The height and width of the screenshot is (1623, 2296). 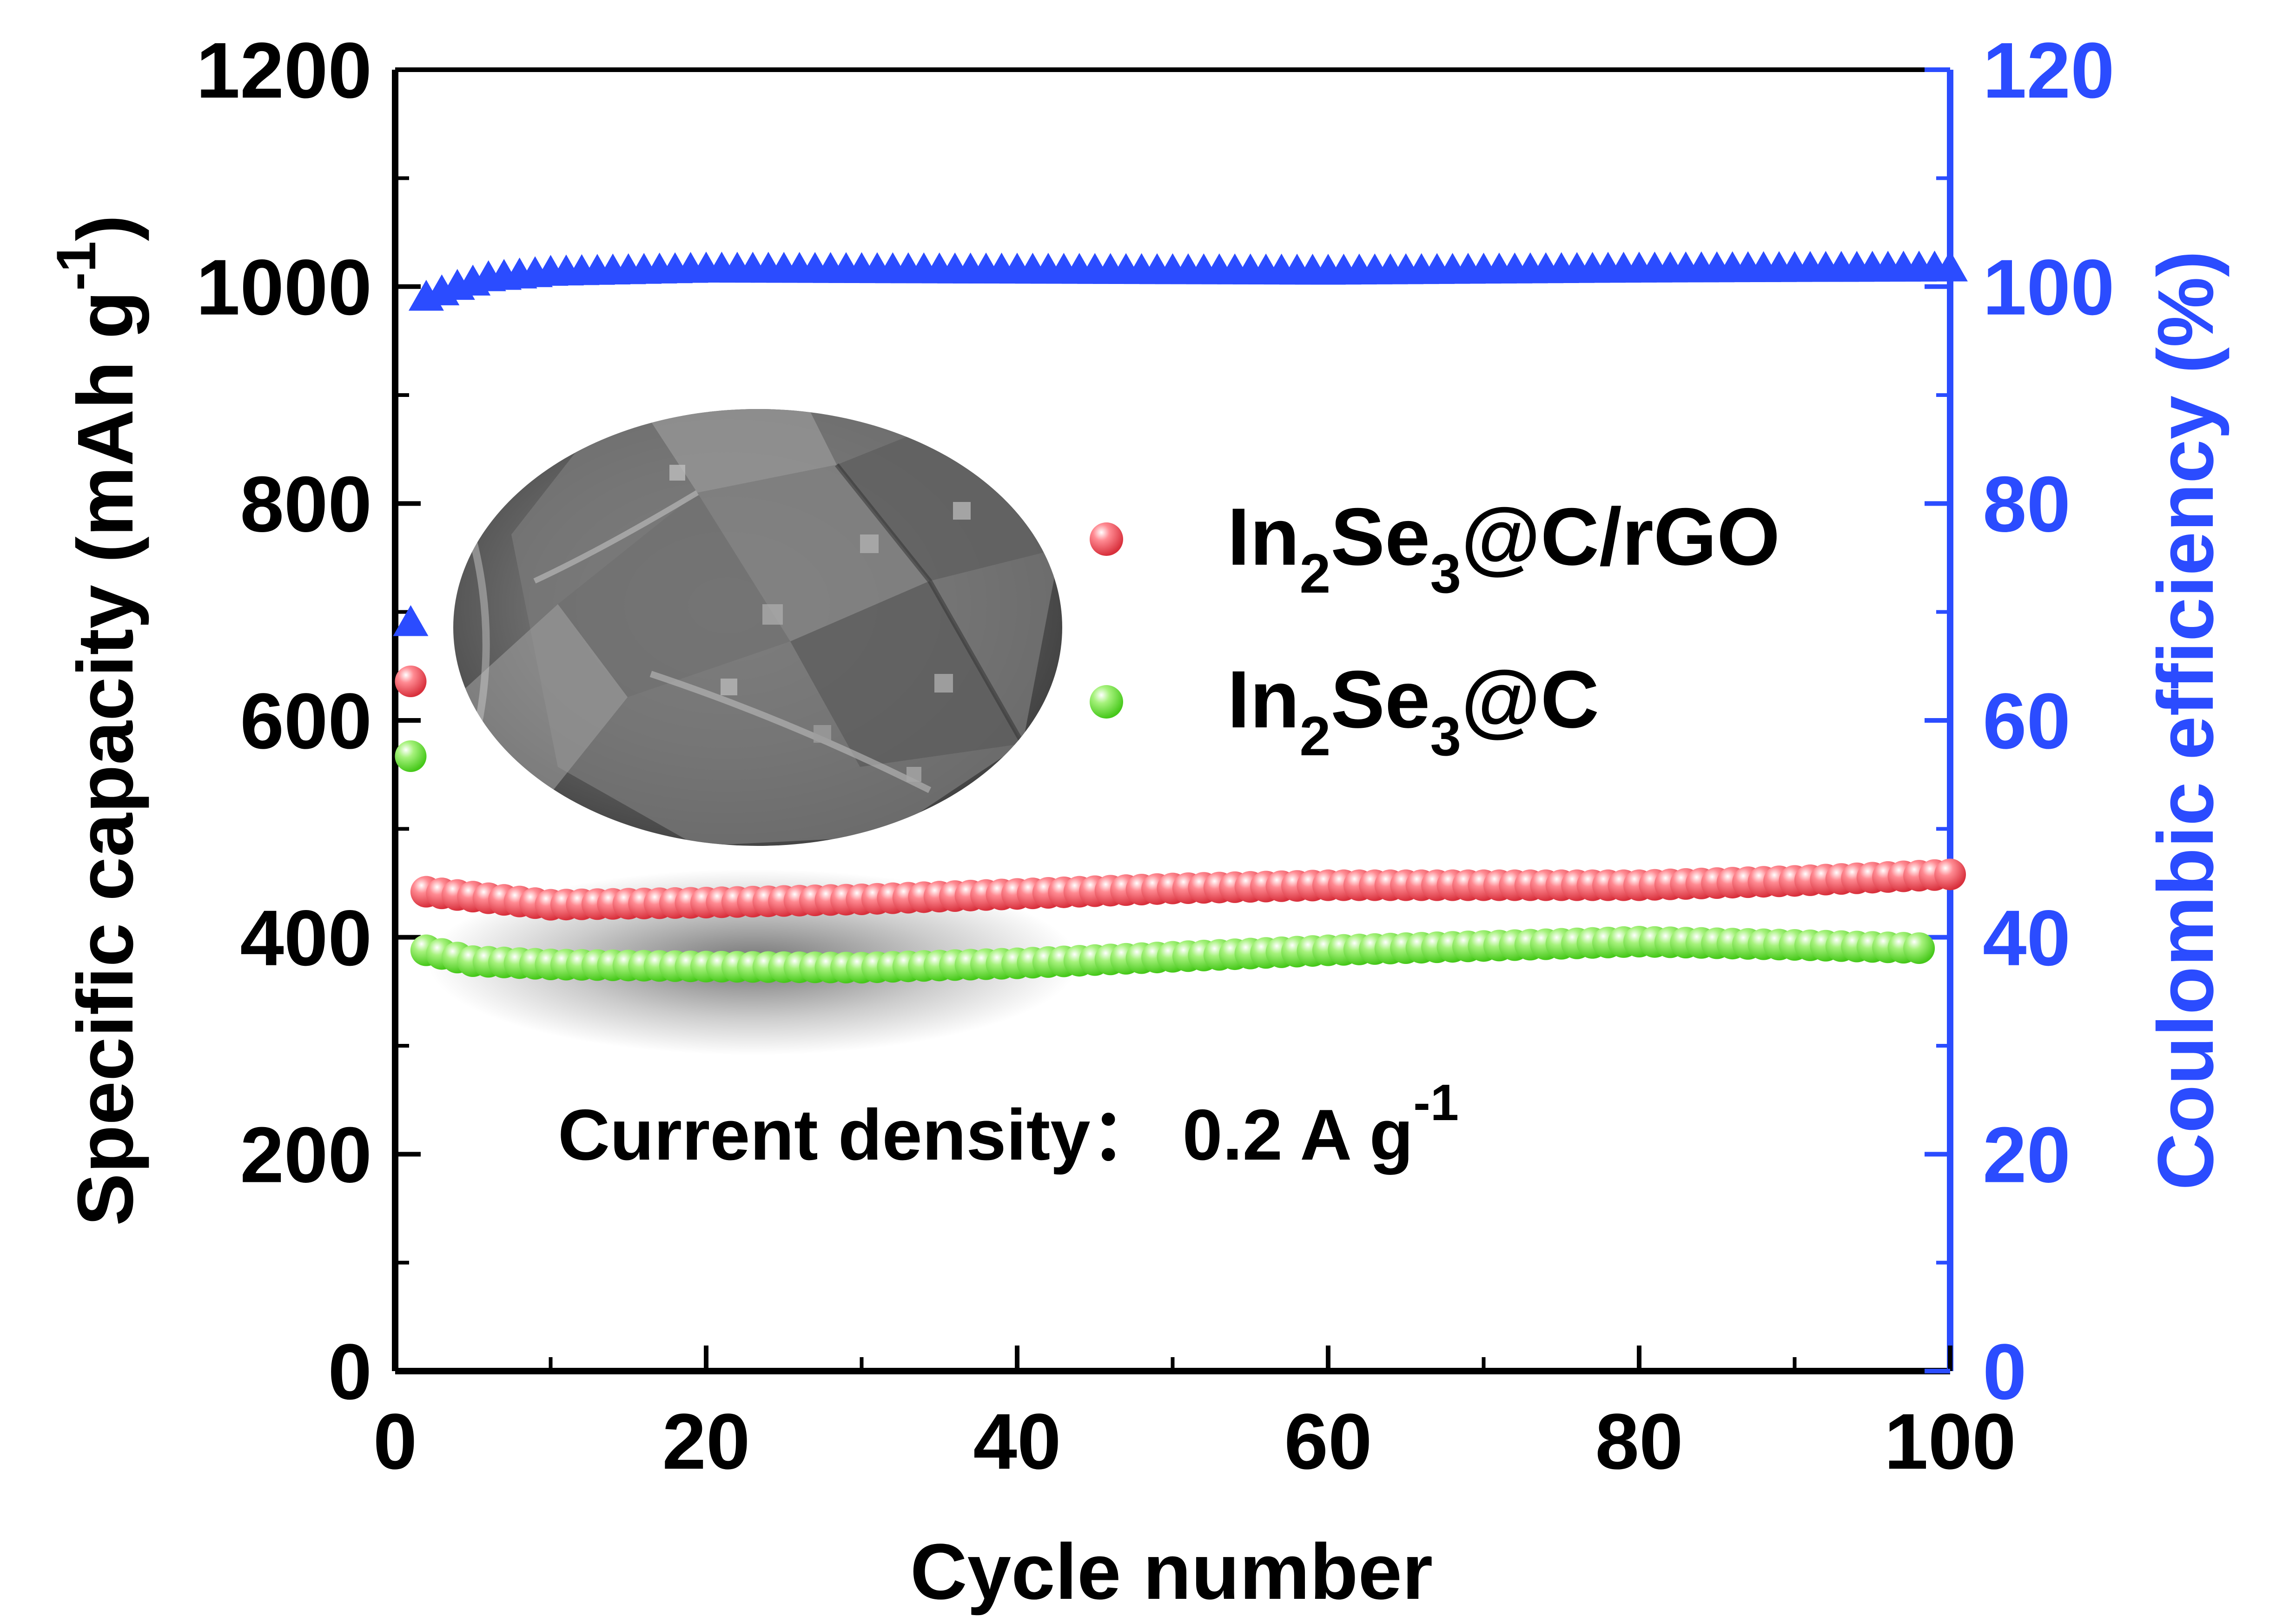 What do you see at coordinates (1639, 1442) in the screenshot?
I see `x-tick-label-80: 80` at bounding box center [1639, 1442].